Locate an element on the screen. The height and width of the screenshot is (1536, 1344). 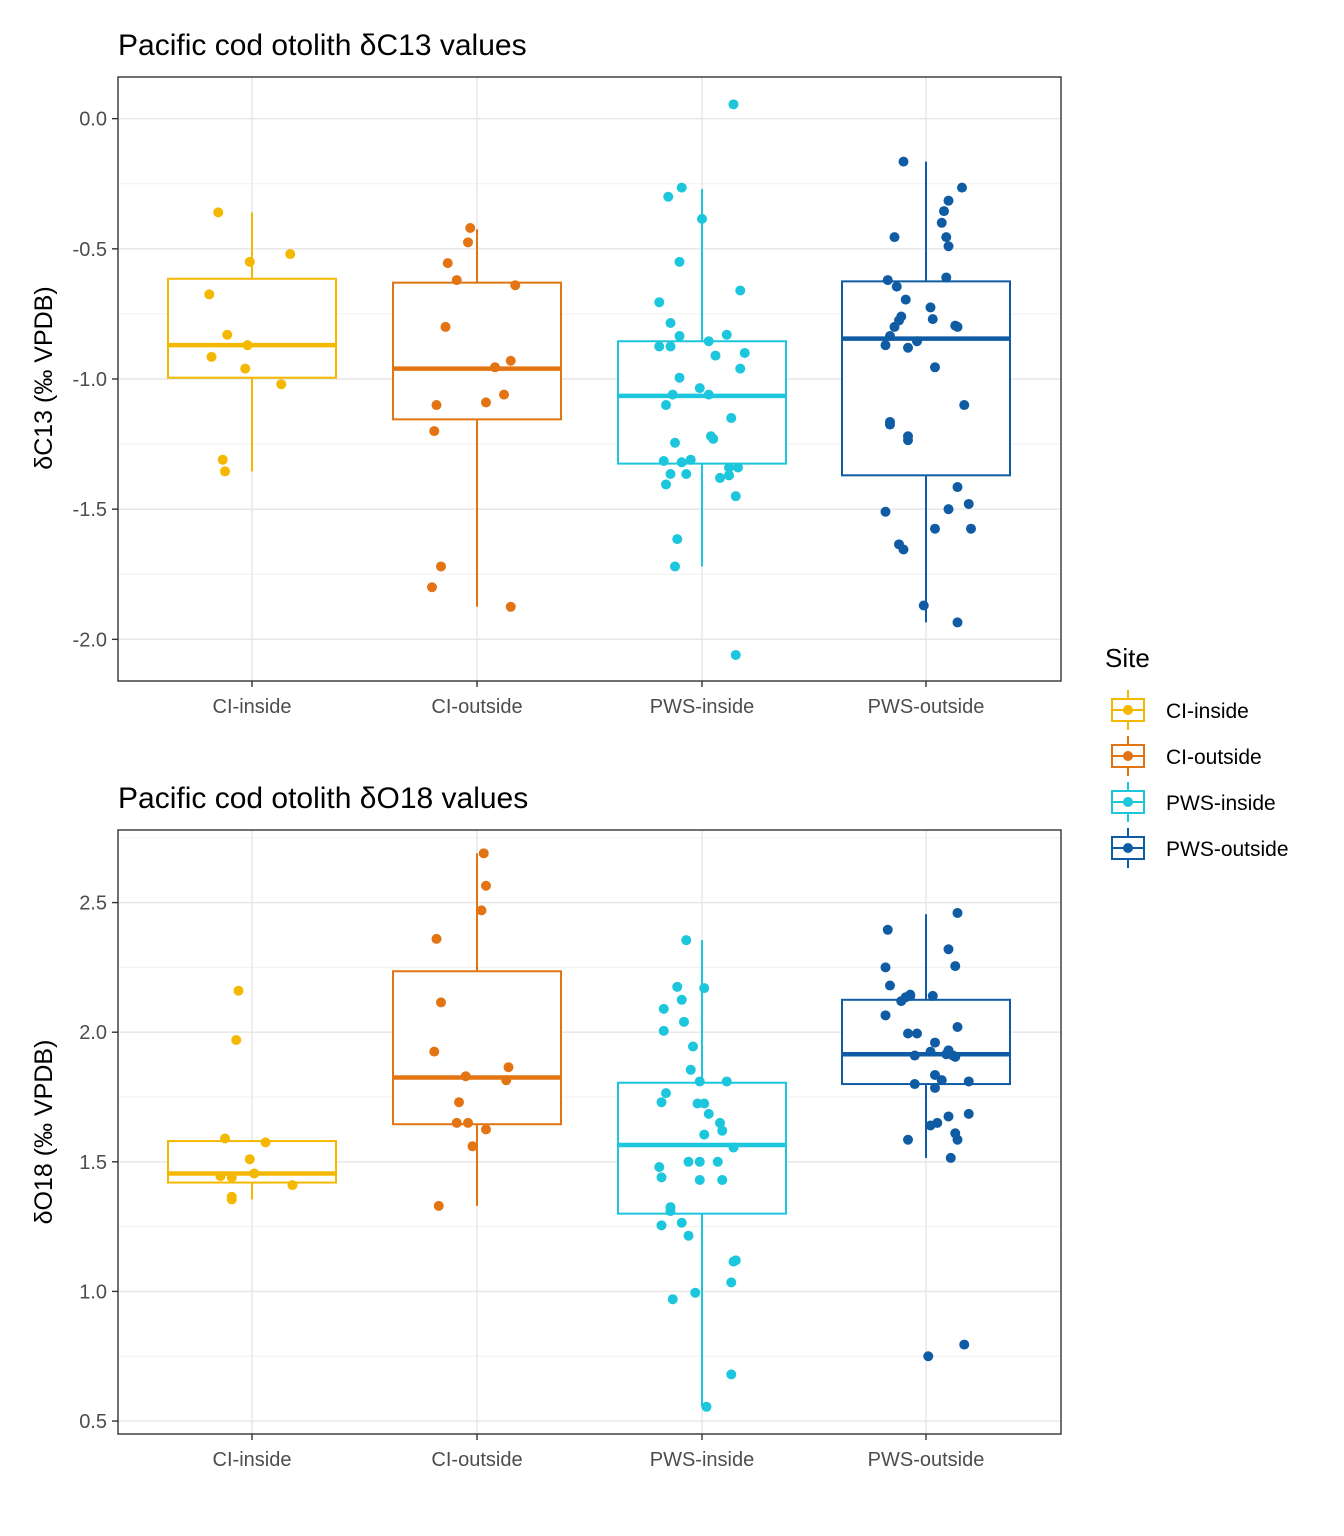
y-axis-label: δC13 (‰ VPDB) is located at coordinates (44, 377).